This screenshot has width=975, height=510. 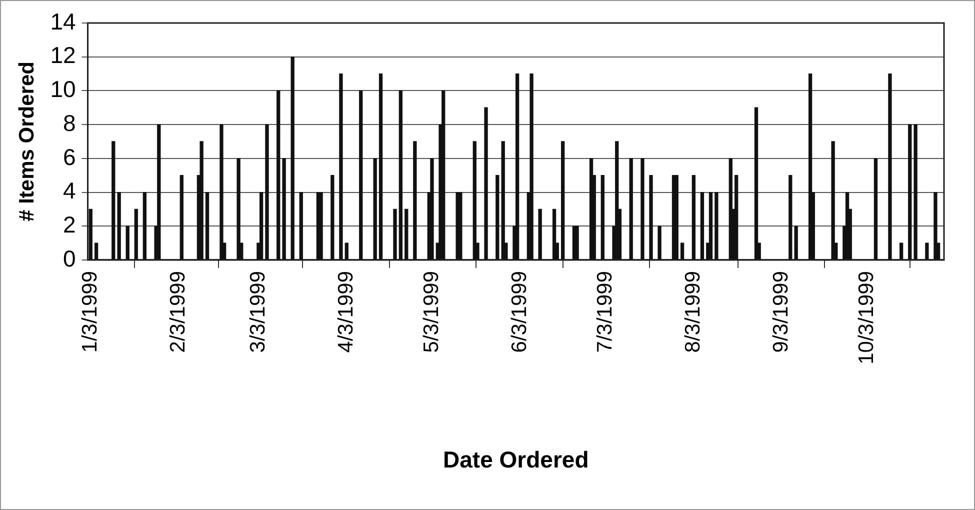 I want to click on x-tick-label: 2/3/1999, so click(x=178, y=311).